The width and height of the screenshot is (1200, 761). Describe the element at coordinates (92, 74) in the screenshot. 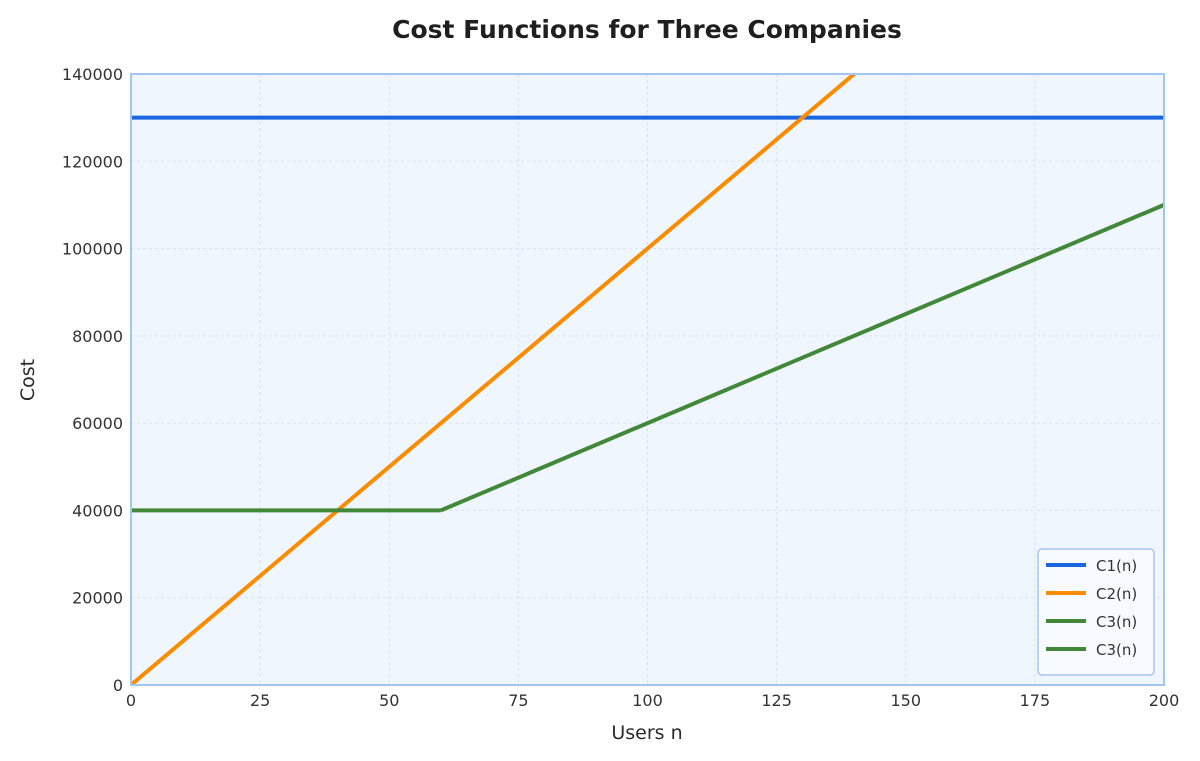

I see `y-tick-label: 140000` at that location.